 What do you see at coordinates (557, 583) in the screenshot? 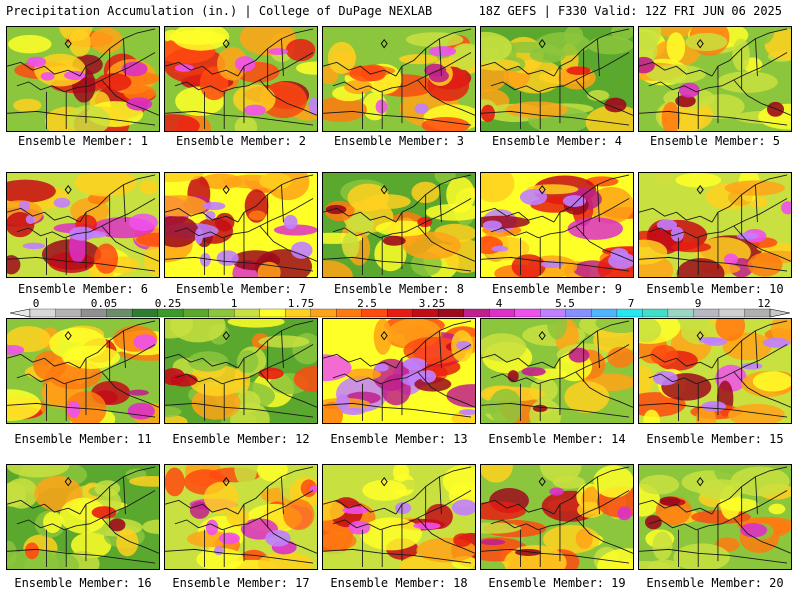
I see `ensemble-member-caption-19: Ensemble Member: 19` at bounding box center [557, 583].